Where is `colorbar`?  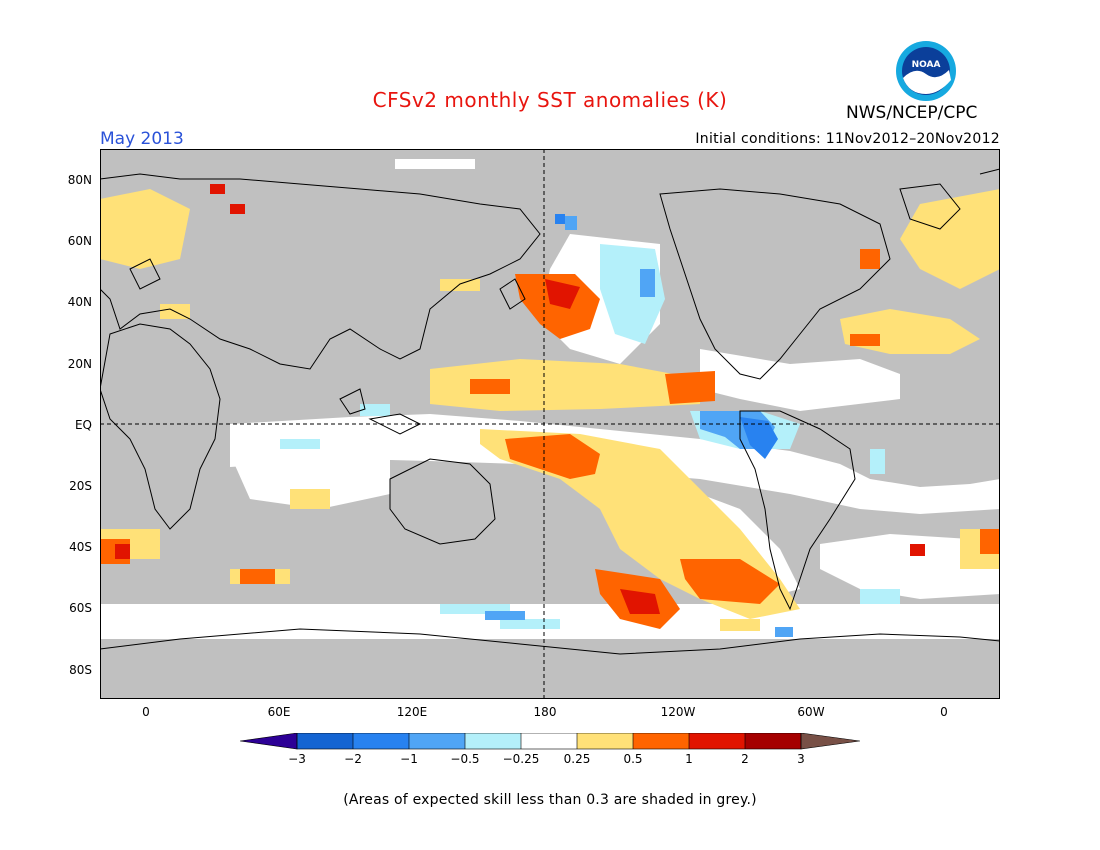
colorbar is located at coordinates (550, 752).